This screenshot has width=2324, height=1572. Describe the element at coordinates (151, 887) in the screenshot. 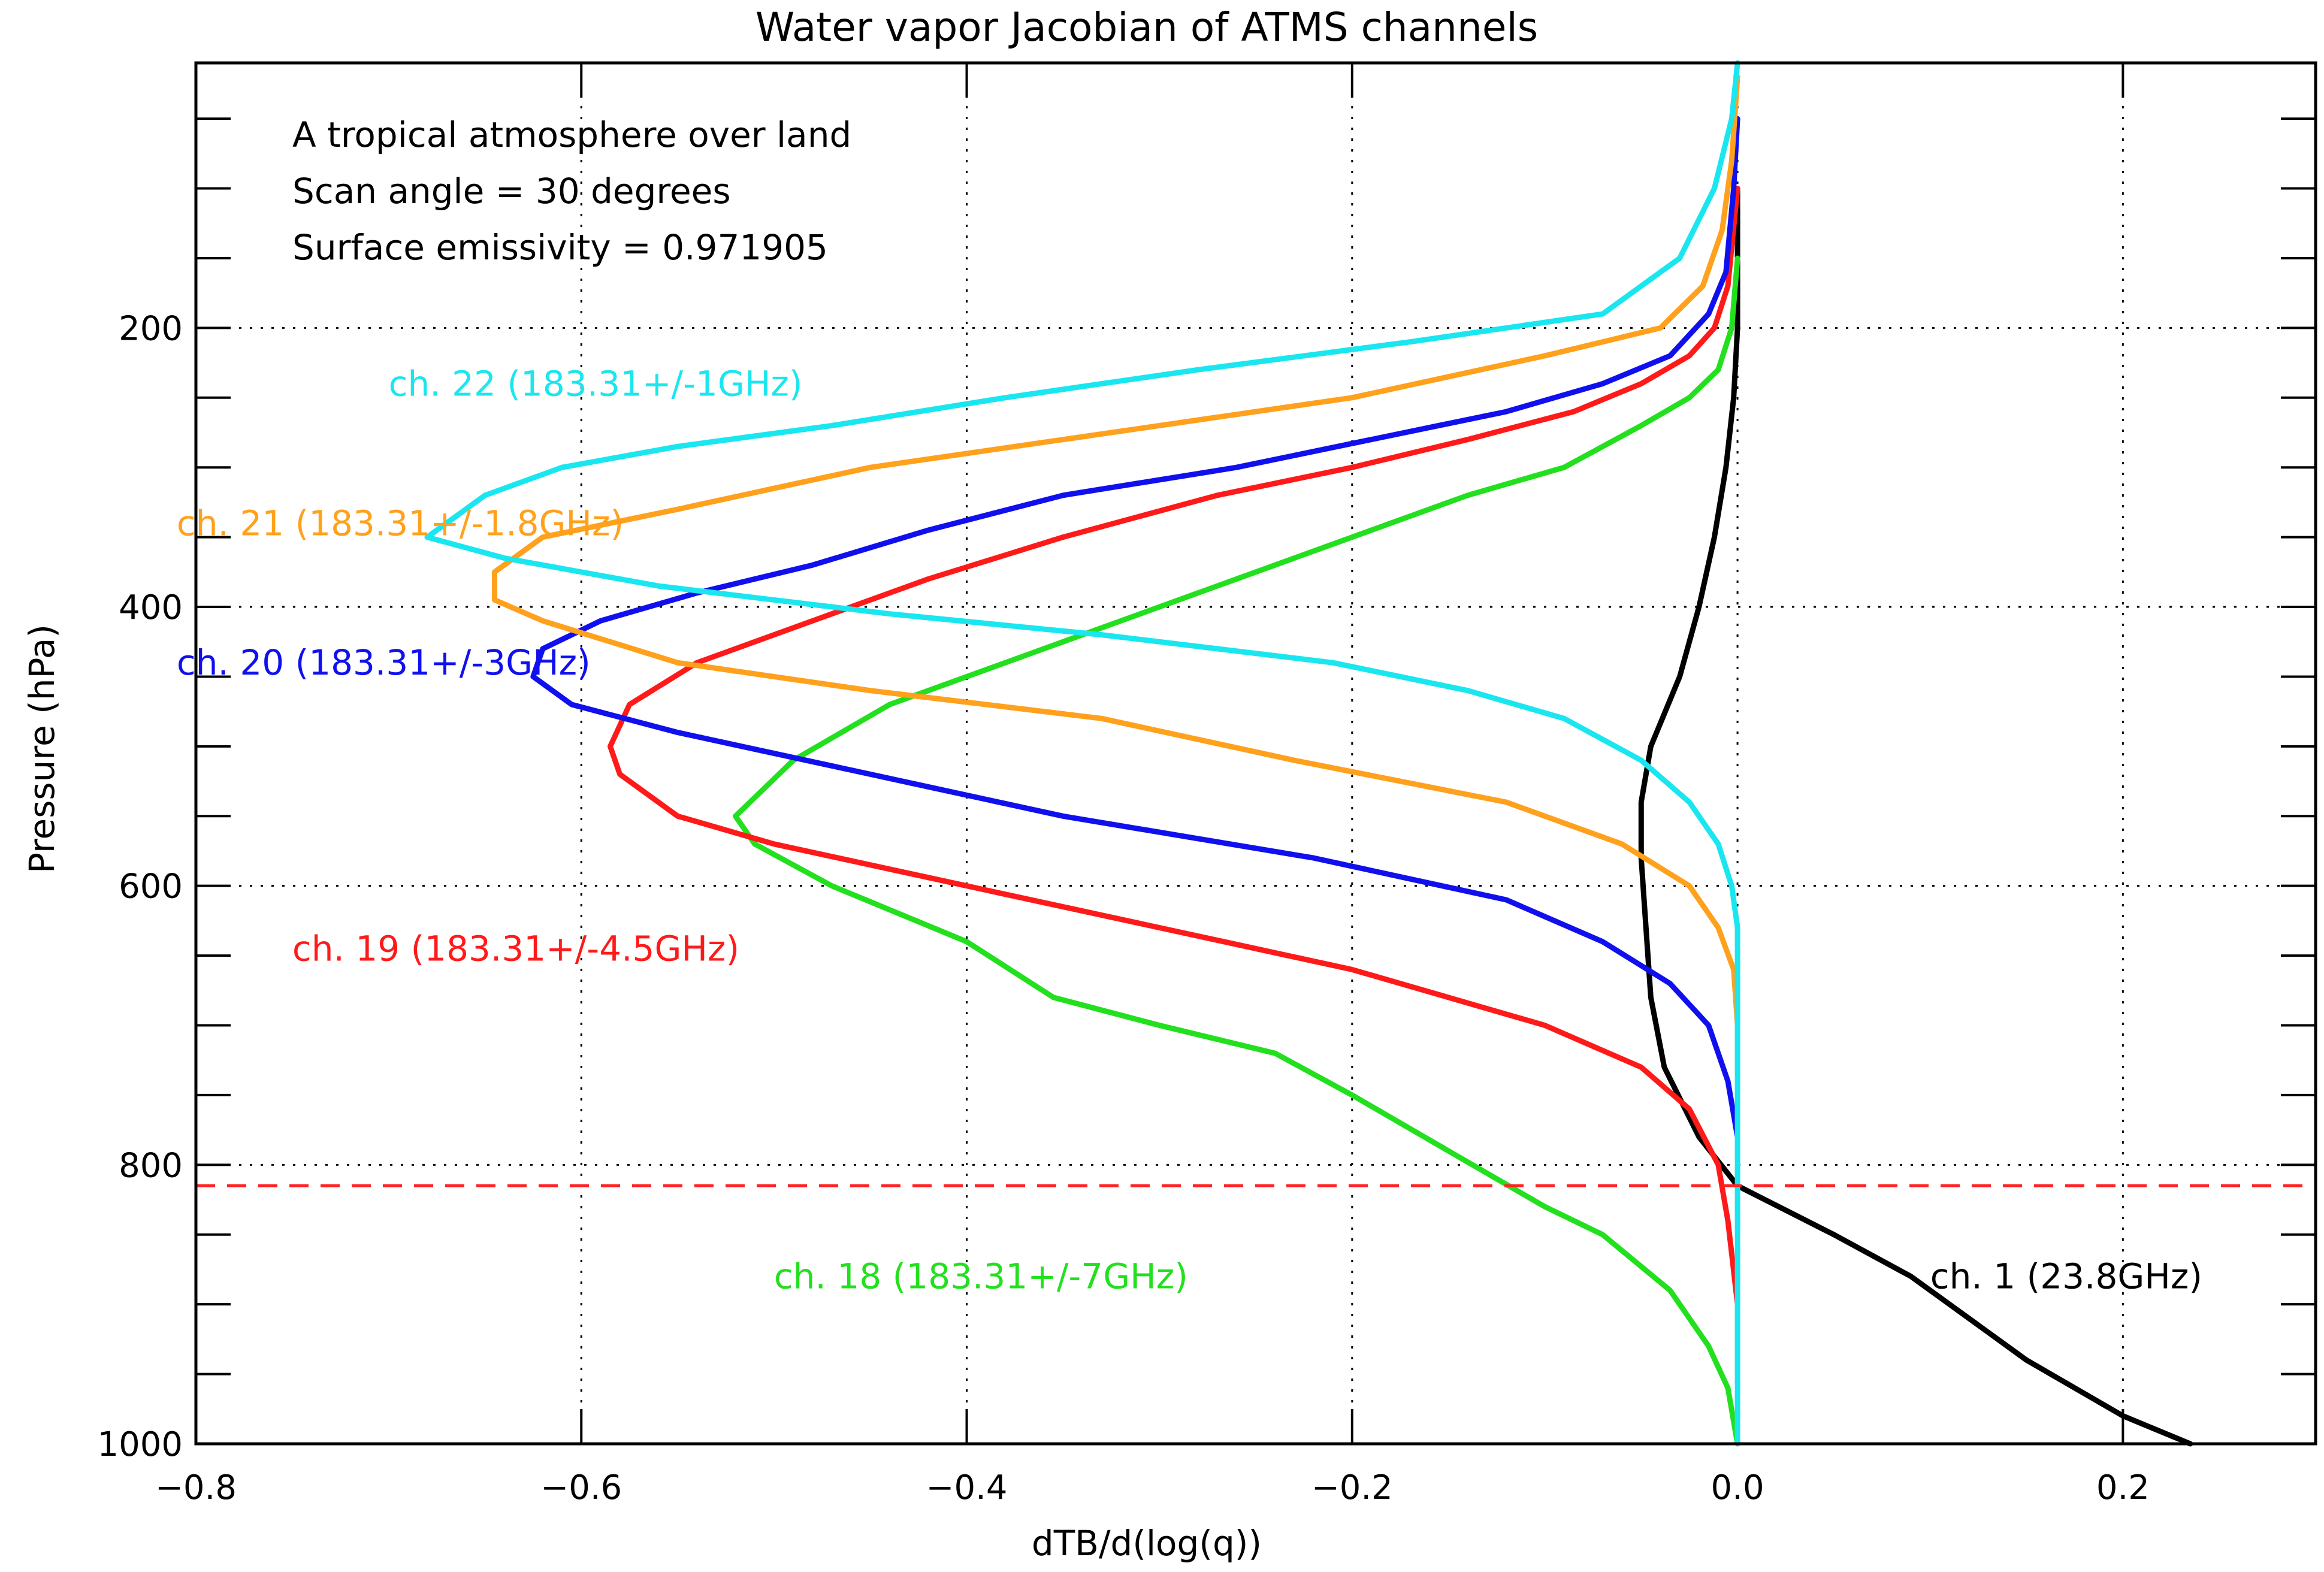

I see `y-tick-label: 600` at that location.